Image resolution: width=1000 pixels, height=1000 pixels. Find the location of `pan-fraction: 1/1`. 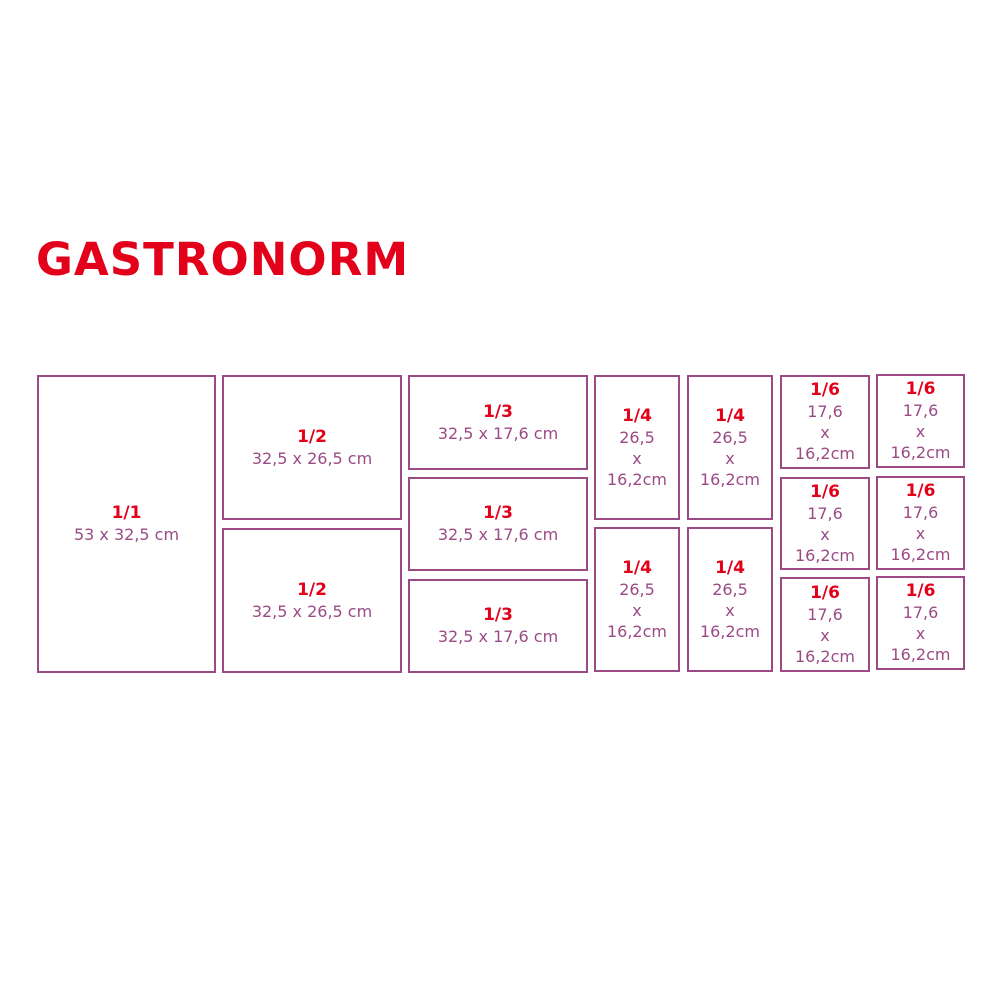

pan-fraction: 1/1 is located at coordinates (126, 513).